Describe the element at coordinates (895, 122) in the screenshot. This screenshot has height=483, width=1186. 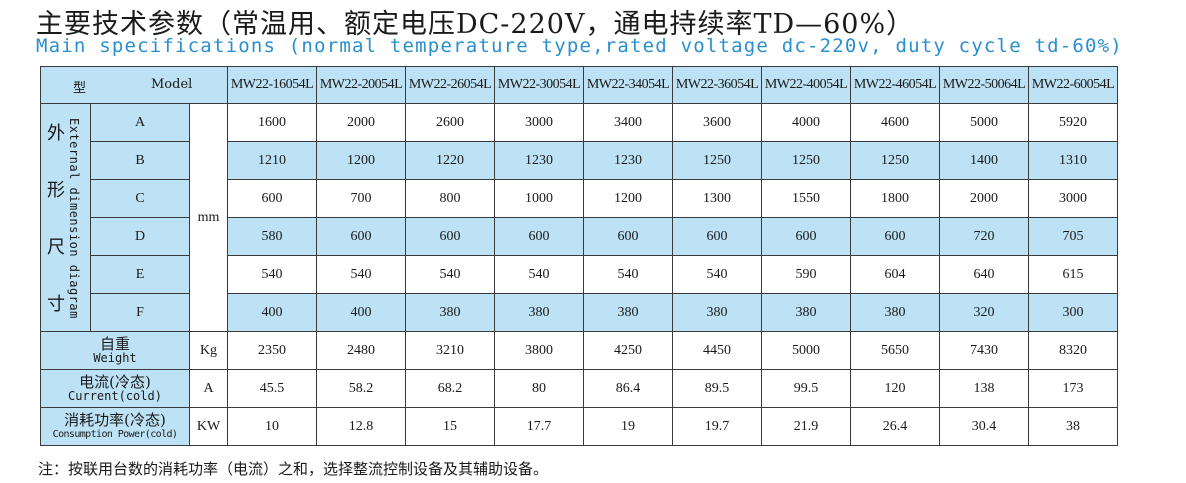
I see `value-cell: 4600` at that location.